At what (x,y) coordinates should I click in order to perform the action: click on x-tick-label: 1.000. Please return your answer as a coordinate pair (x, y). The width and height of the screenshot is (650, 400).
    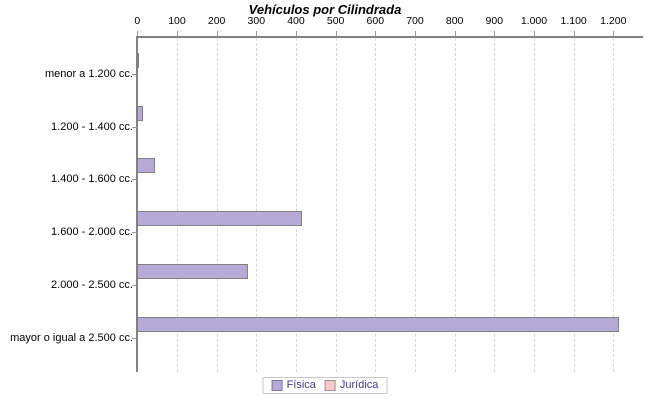
    Looking at the image, I should click on (534, 21).